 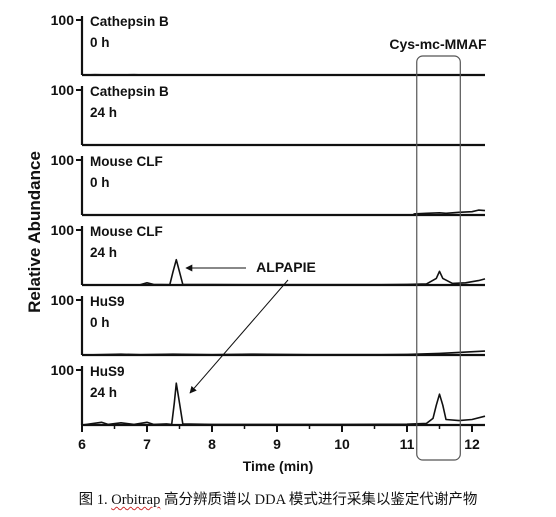 I want to click on cys-mc-mmaf-box, so click(x=438, y=258).